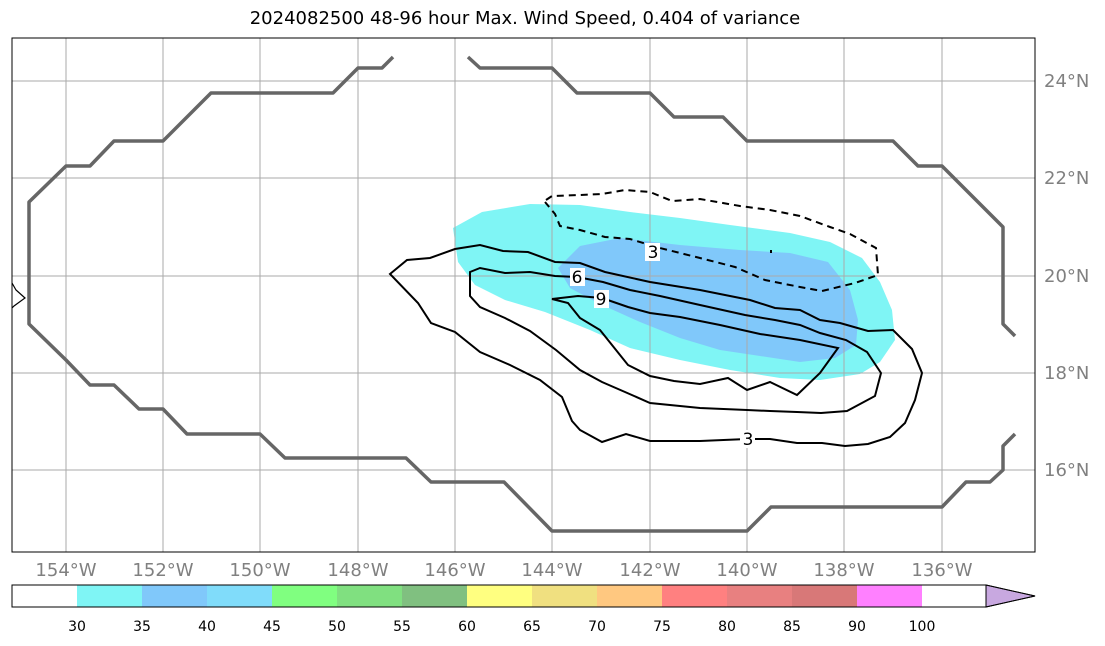 The height and width of the screenshot is (646, 1105). What do you see at coordinates (207, 627) in the screenshot?
I see `colorbar-tick-label: 40` at bounding box center [207, 627].